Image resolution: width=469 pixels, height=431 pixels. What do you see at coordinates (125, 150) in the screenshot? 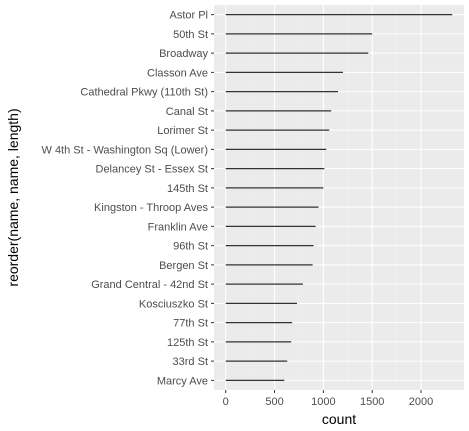
I see `y-tick-label: W 4th St - Washington Sq (Lower)` at bounding box center [125, 150].